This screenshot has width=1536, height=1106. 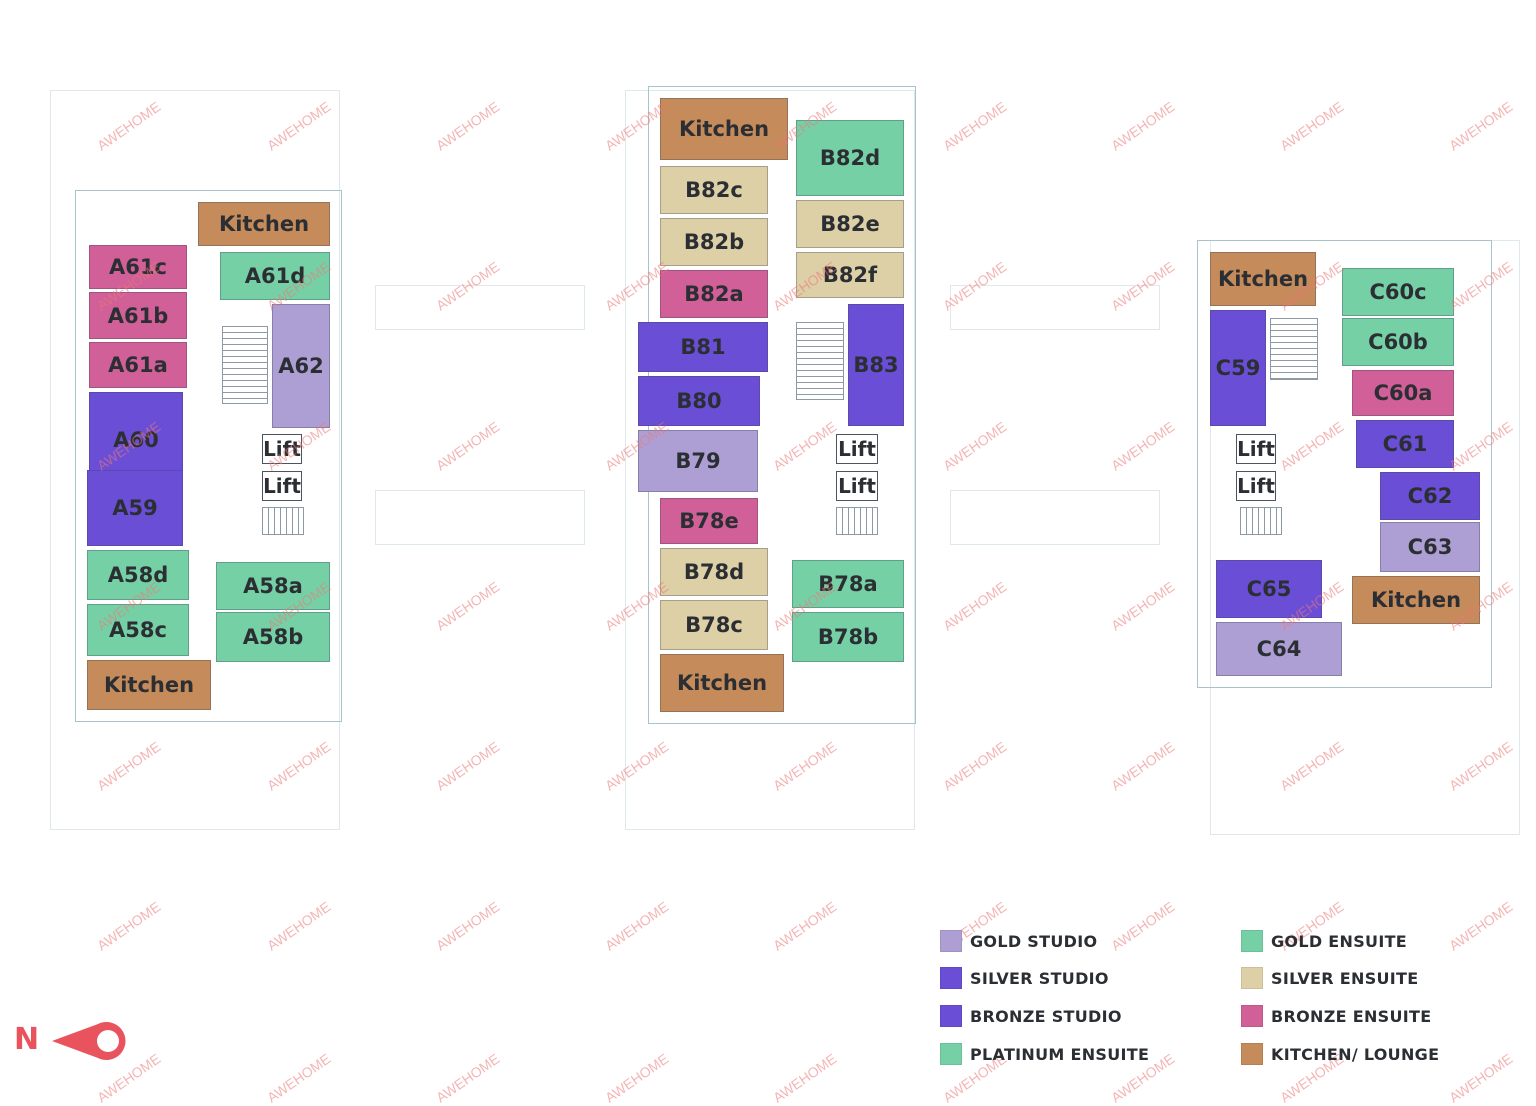 I want to click on room-label: A58d, so click(x=138, y=575).